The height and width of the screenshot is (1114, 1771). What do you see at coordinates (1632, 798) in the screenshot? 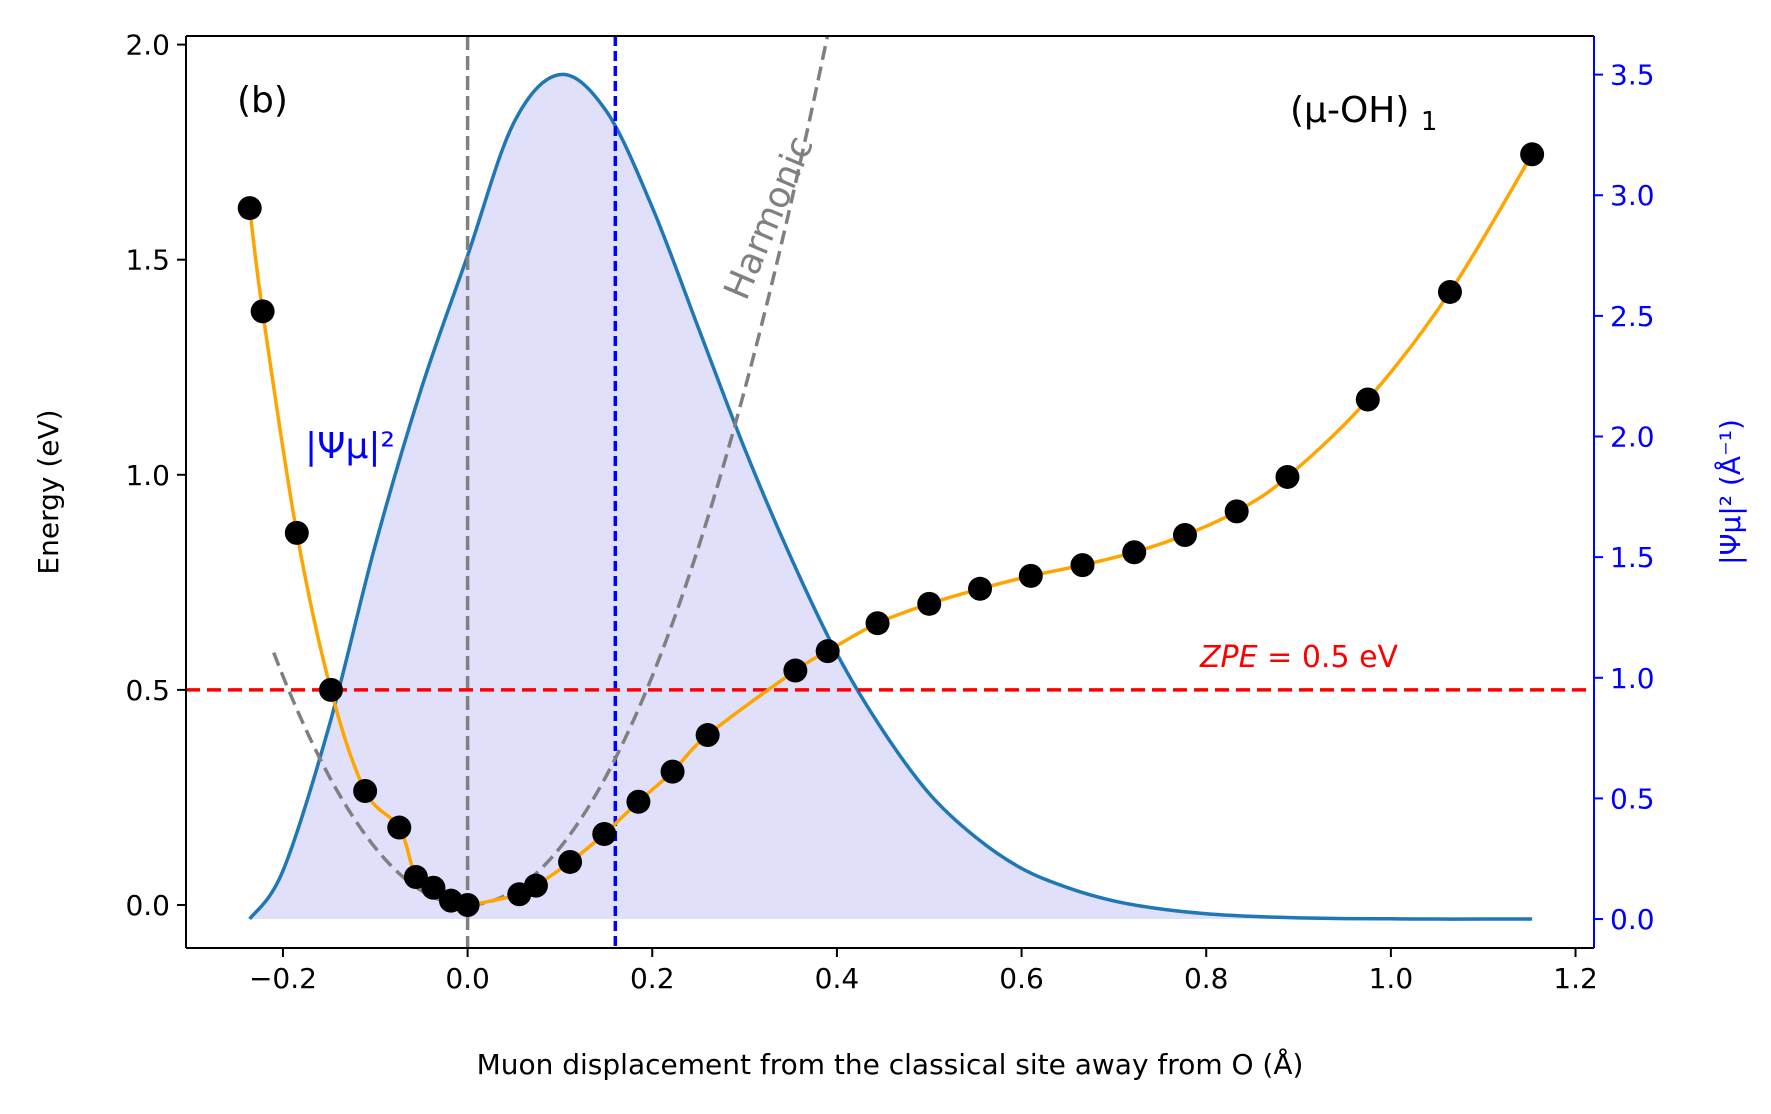
I see `y-tick-label-right: 0.5` at bounding box center [1632, 798].